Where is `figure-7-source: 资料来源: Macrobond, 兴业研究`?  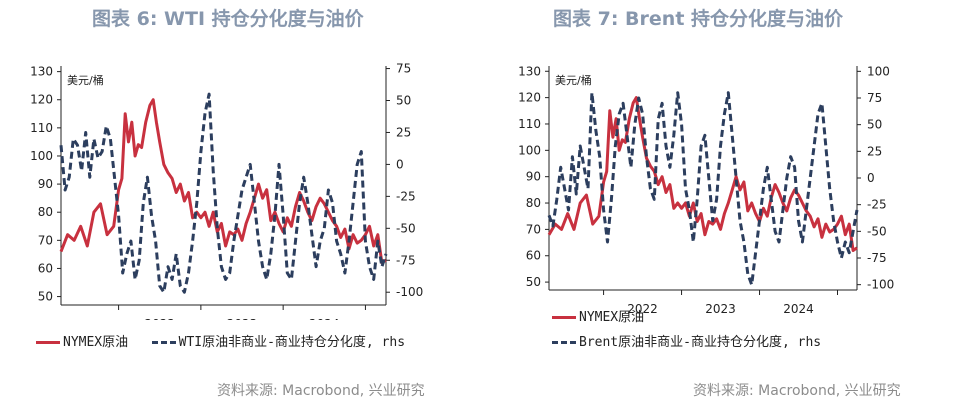 figure-7-source: 资料来源: Macrobond, 兴业研究 is located at coordinates (797, 391).